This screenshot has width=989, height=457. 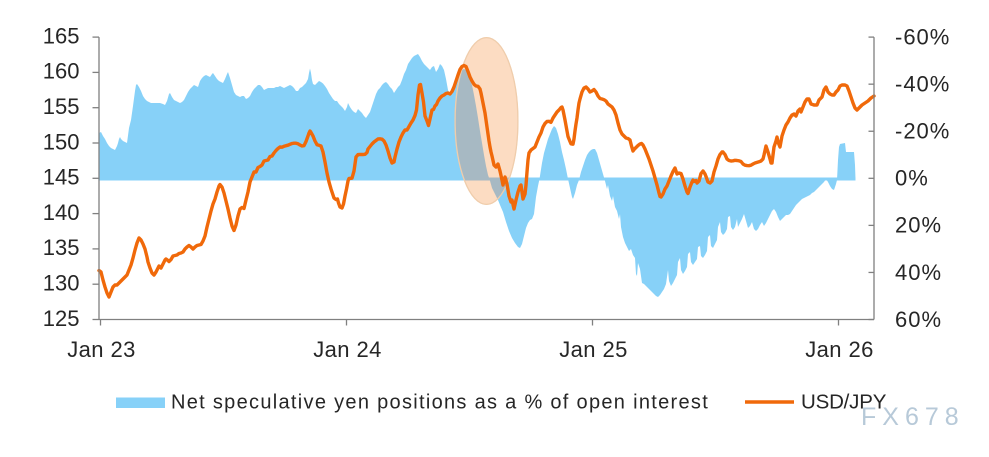 I want to click on svg-text: 145, so click(x=61, y=177).